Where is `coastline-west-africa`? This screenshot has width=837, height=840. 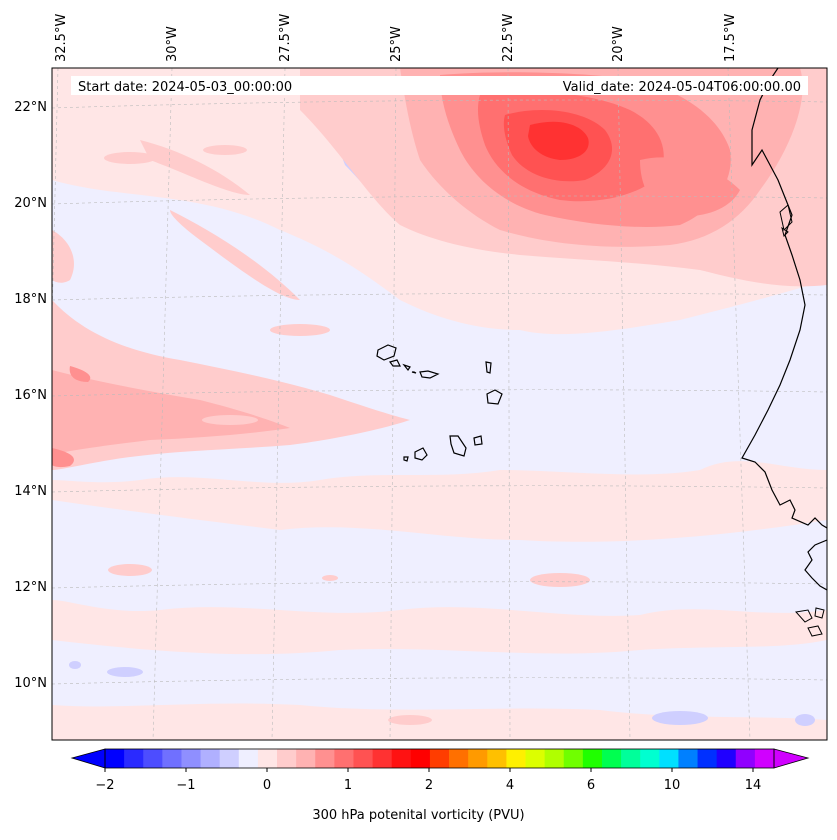 coastline-west-africa is located at coordinates (784, 298).